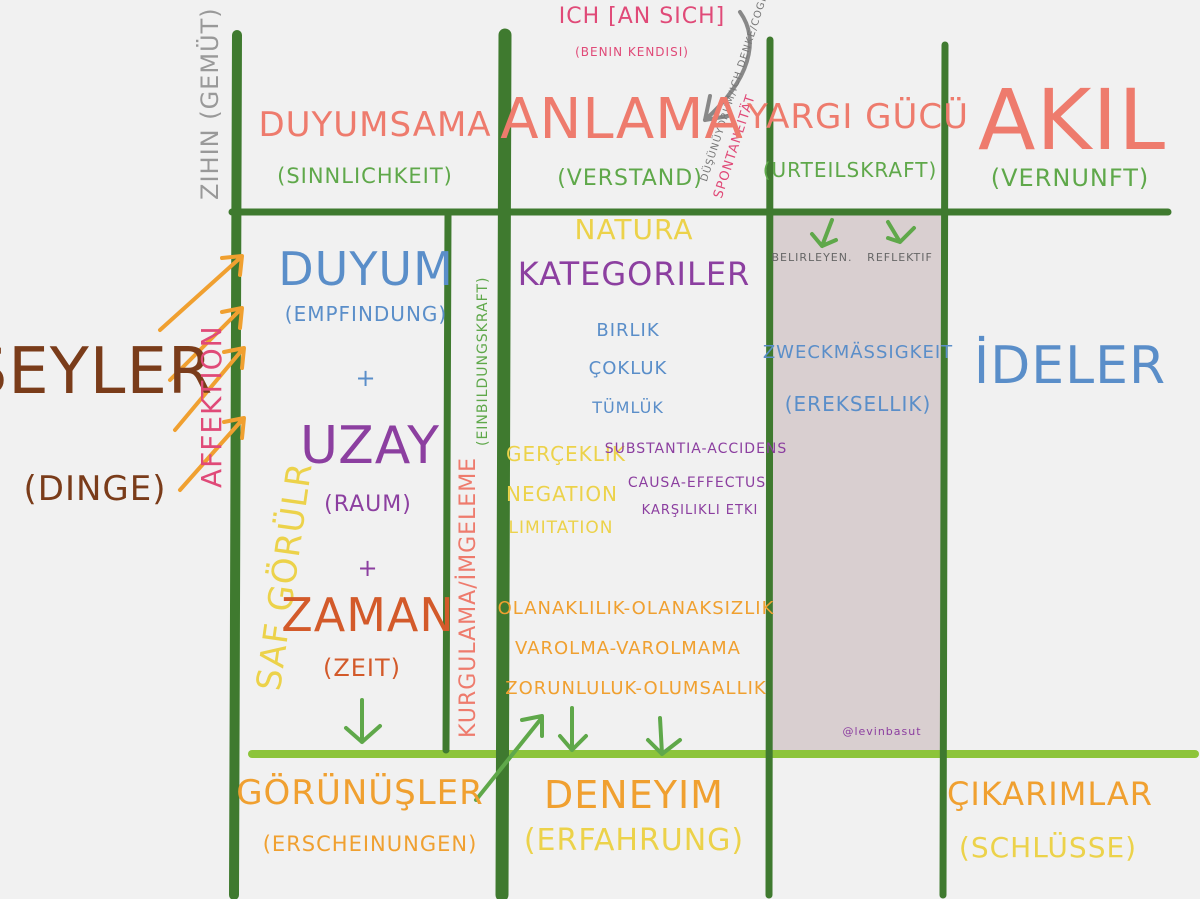 Image resolution: width=1200 pixels, height=899 pixels. What do you see at coordinates (375, 125) in the screenshot?
I see `duyumsama-heading: Duyumsama` at bounding box center [375, 125].